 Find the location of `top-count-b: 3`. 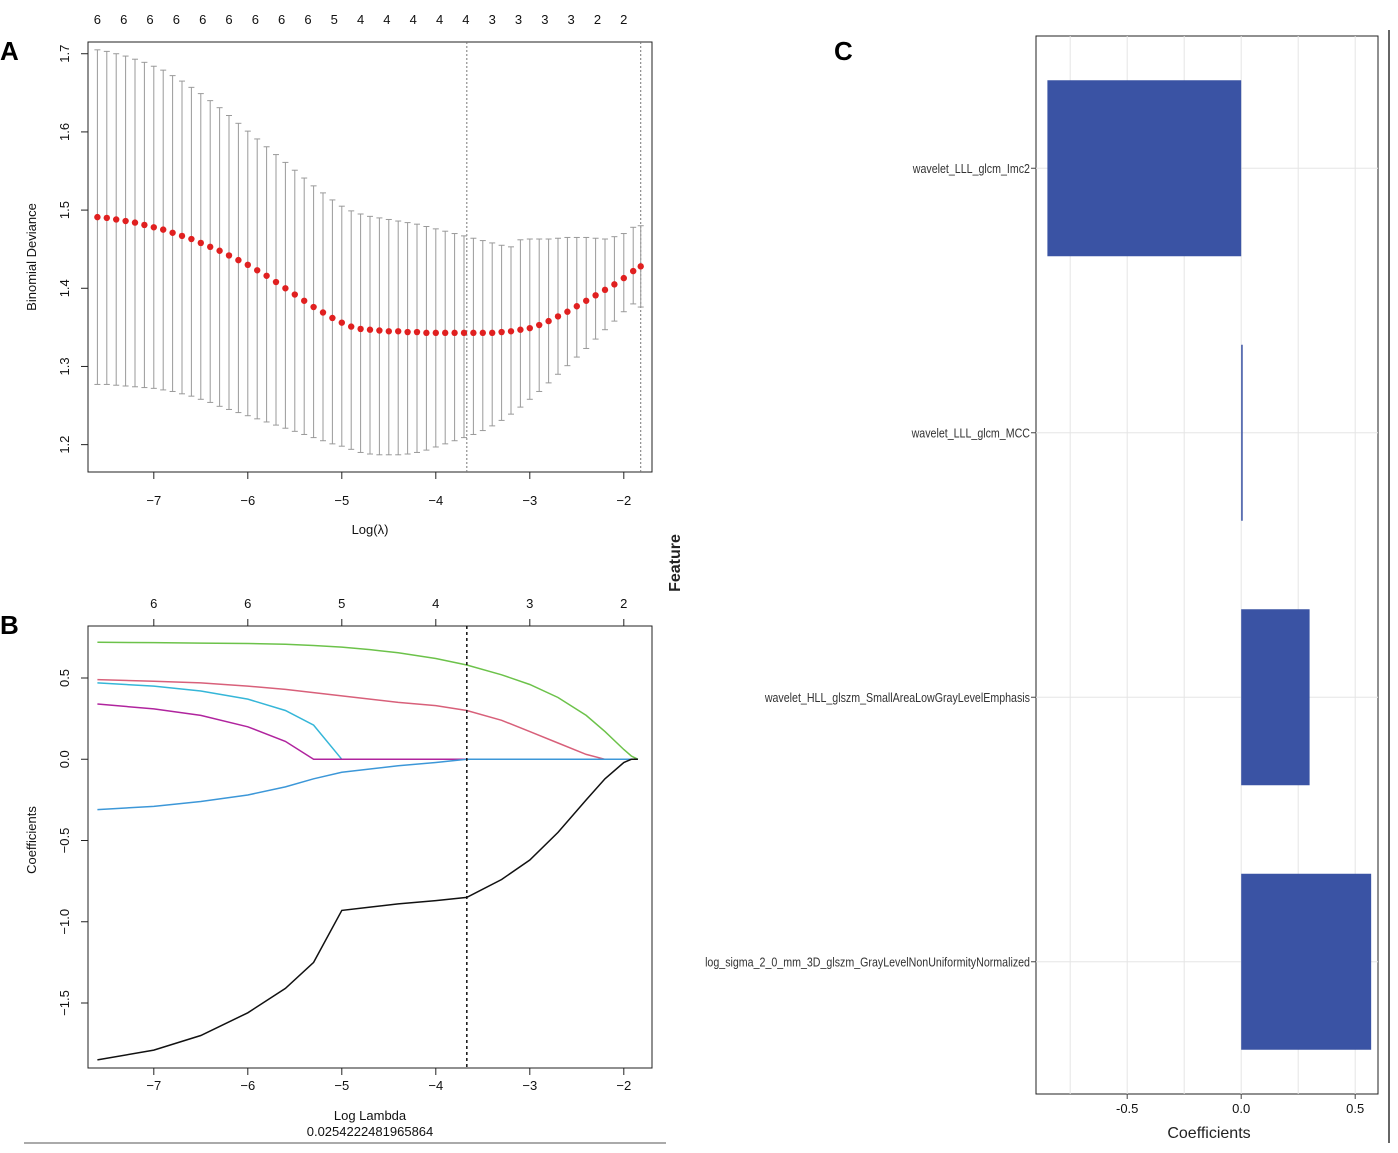

top-count-b: 3 is located at coordinates (529, 603).